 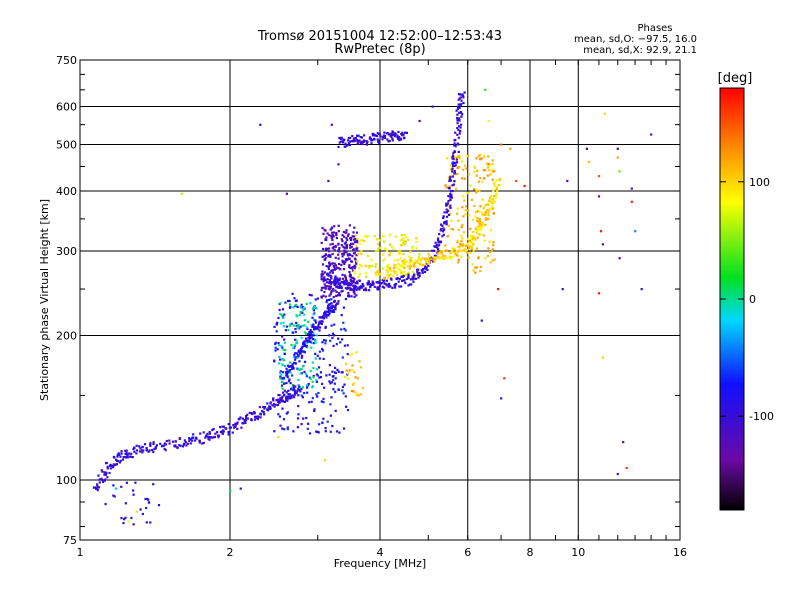 I want to click on chart-title: Tromsø 20151004 12:52:00–12:53:43, so click(x=379, y=36).